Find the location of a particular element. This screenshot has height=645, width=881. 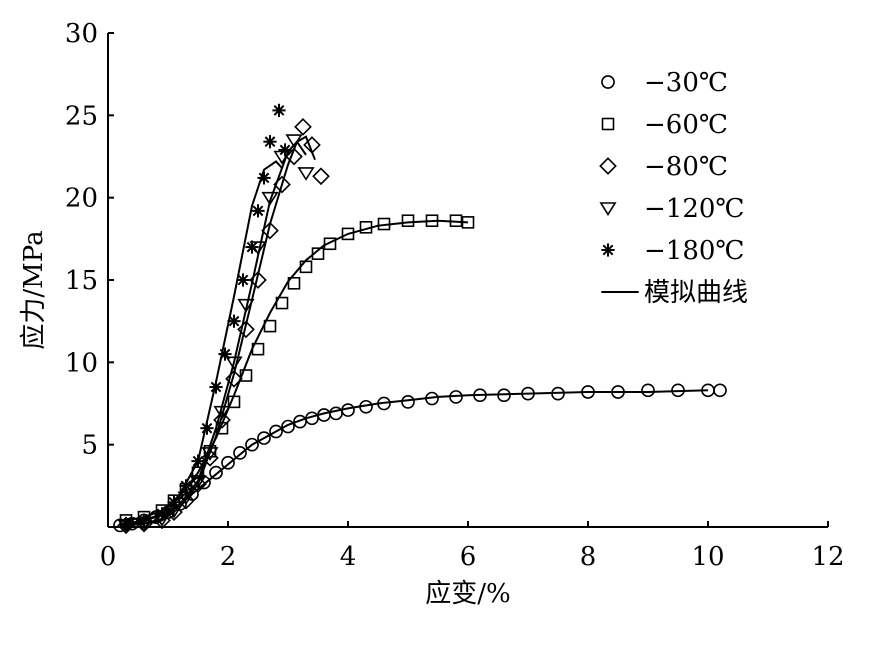

legend-label: −60℃ is located at coordinates (686, 125).